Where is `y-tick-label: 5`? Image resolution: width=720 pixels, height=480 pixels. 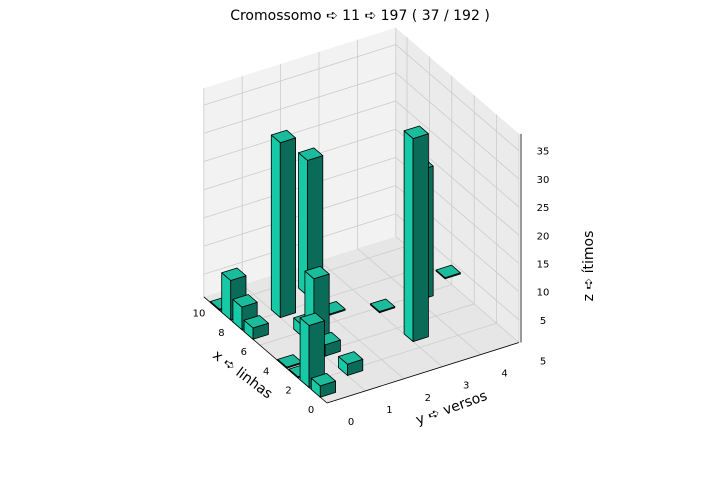
y-tick-label: 5 is located at coordinates (543, 362).